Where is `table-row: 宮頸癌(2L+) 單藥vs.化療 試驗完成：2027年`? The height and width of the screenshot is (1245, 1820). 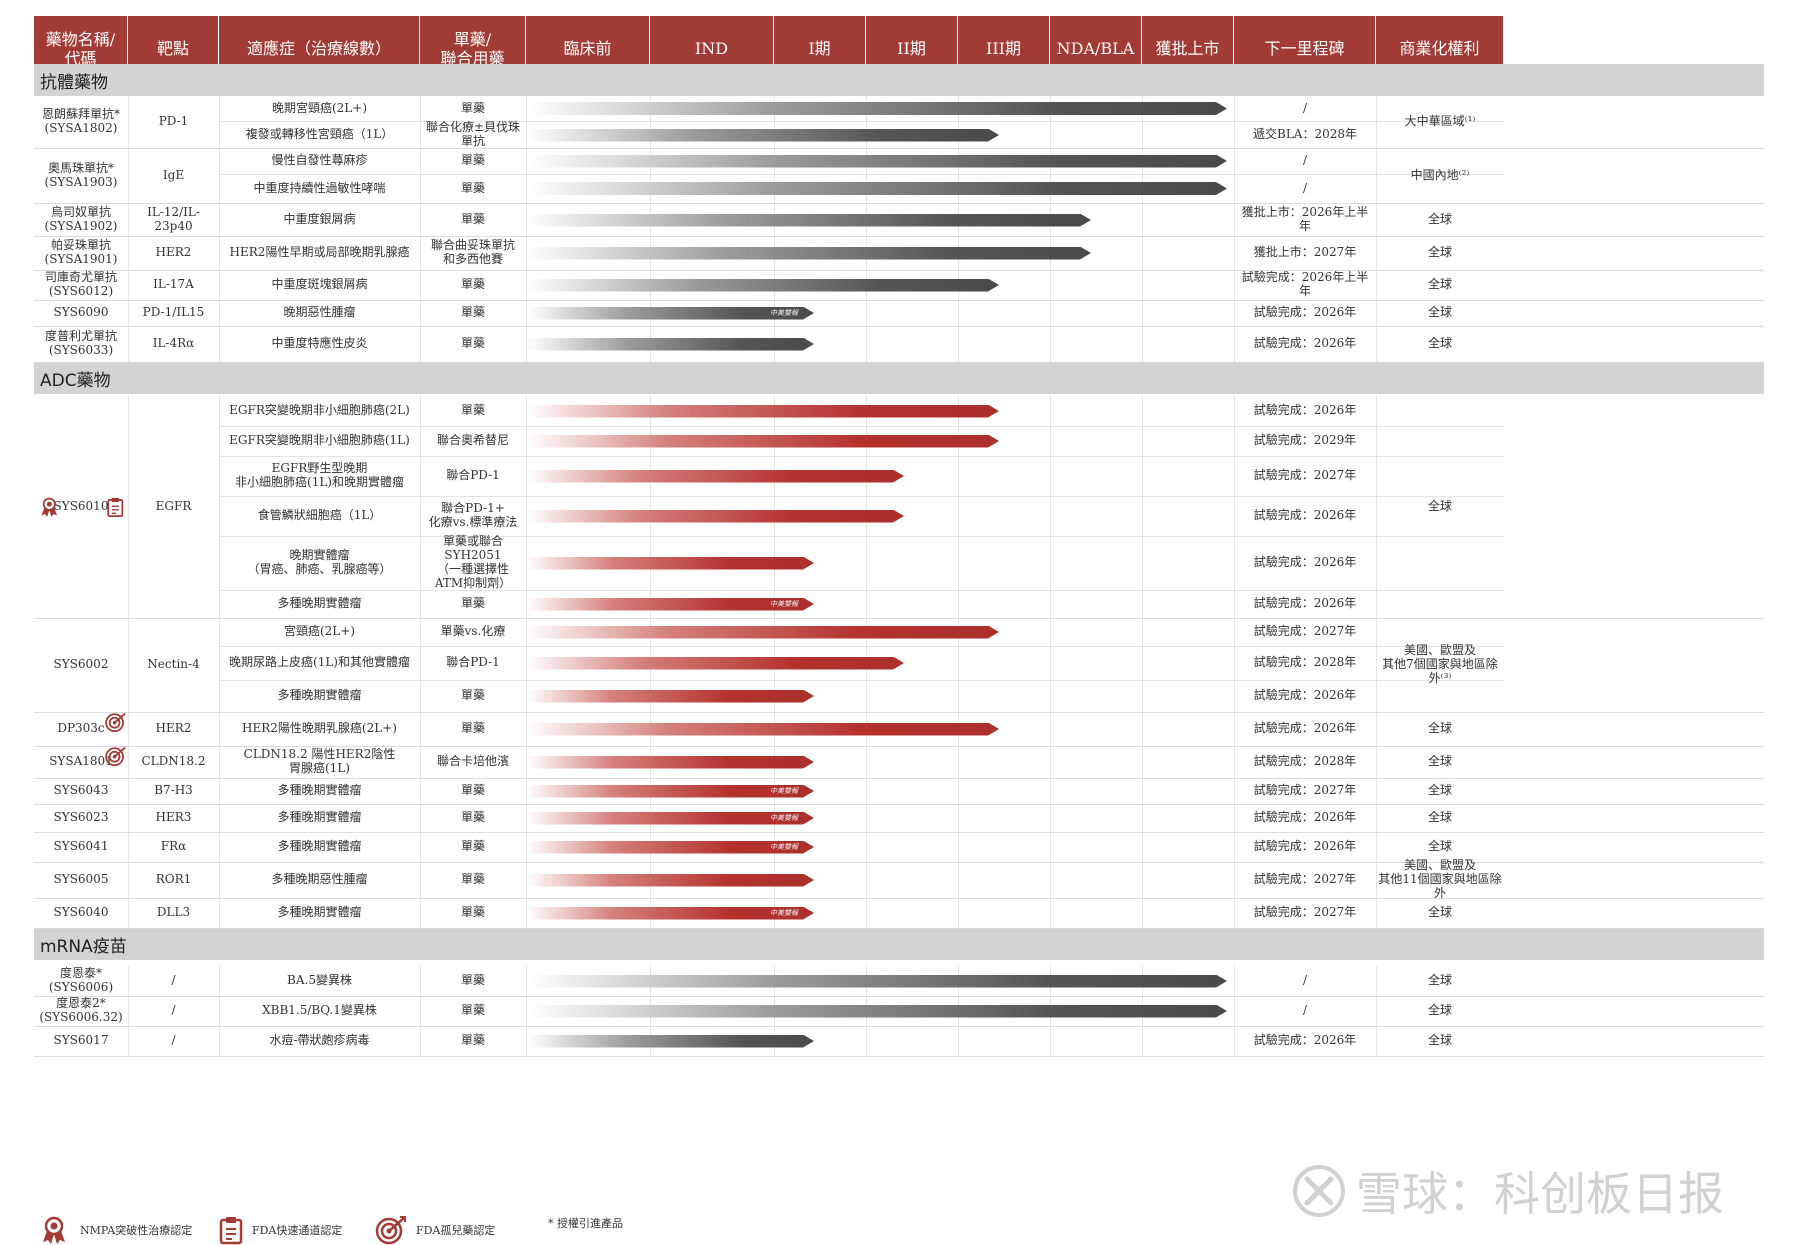
table-row: 宮頸癌(2L+) 單藥vs.化療 試驗完成：2027年 is located at coordinates (899, 632).